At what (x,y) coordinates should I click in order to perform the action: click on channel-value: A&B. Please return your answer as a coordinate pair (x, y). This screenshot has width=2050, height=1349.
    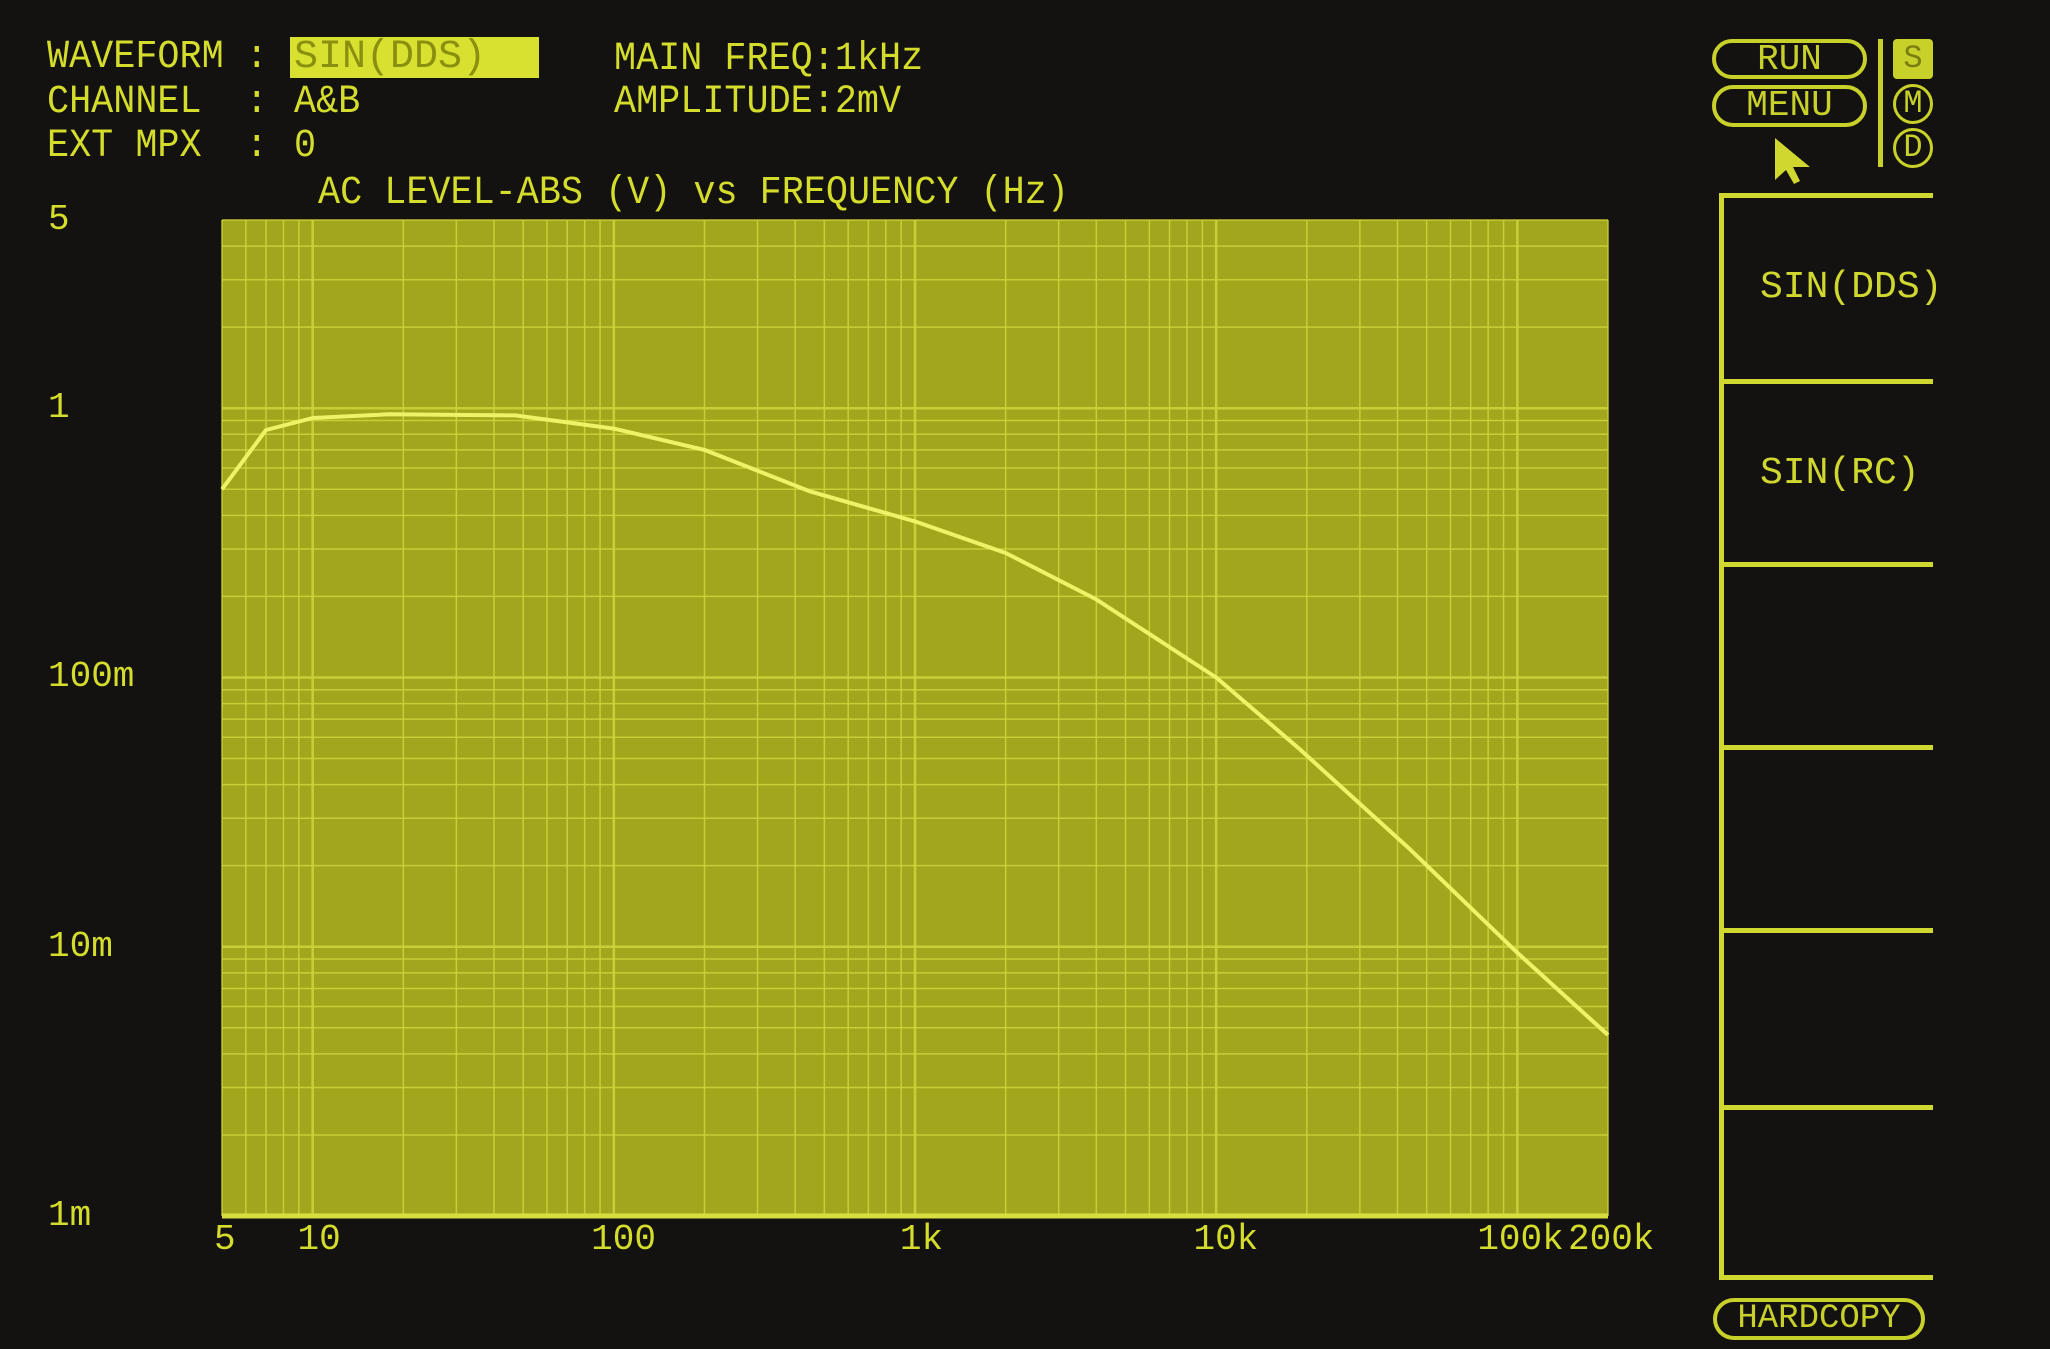
    Looking at the image, I should click on (327, 102).